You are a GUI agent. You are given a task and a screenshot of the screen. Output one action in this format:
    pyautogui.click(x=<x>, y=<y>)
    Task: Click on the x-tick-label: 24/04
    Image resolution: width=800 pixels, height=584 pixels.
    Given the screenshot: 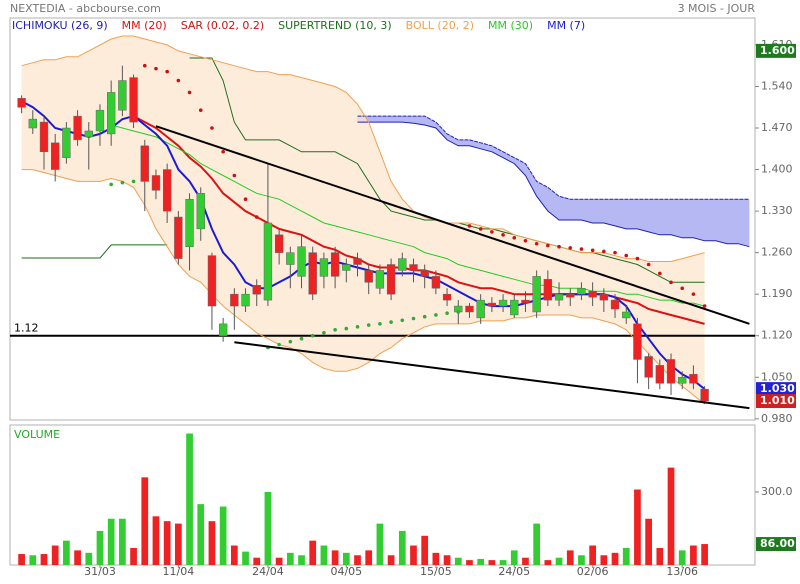 What is the action you would take?
    pyautogui.click(x=268, y=571)
    